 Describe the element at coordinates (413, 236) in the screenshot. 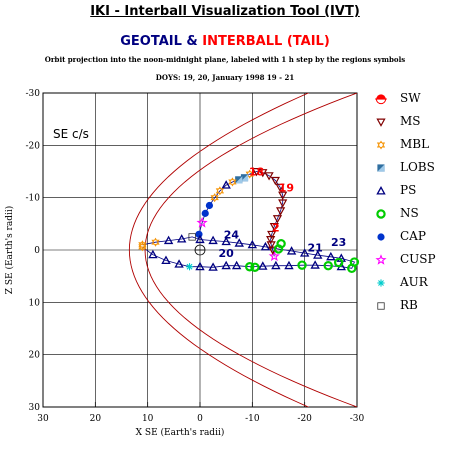

I see `legend-label: CAP` at that location.